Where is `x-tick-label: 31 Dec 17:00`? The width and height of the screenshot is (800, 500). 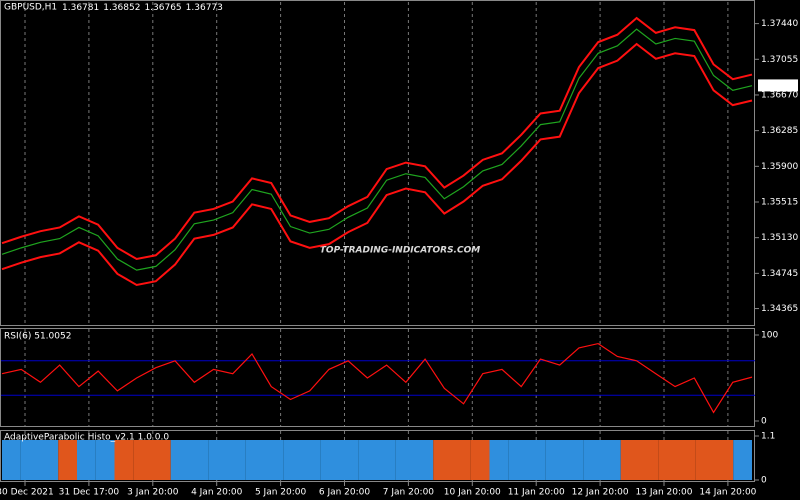
x-tick-label: 31 Dec 17:00 is located at coordinates (89, 493).